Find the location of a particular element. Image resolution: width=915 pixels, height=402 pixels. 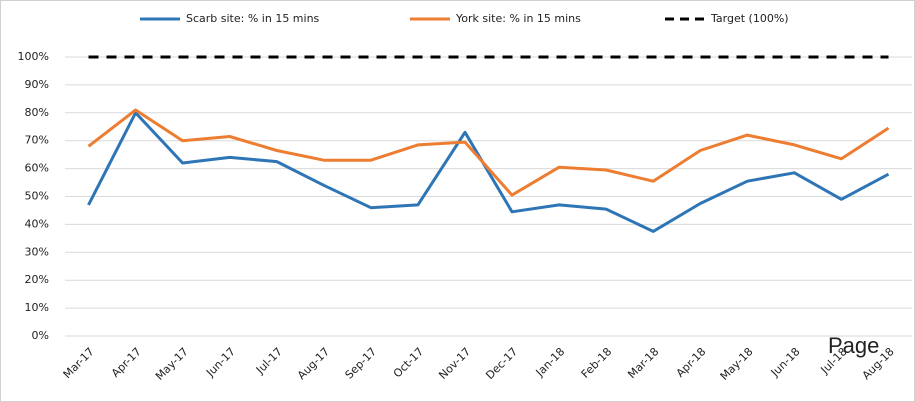

y-tick-label: 50% is located at coordinates (37, 196).